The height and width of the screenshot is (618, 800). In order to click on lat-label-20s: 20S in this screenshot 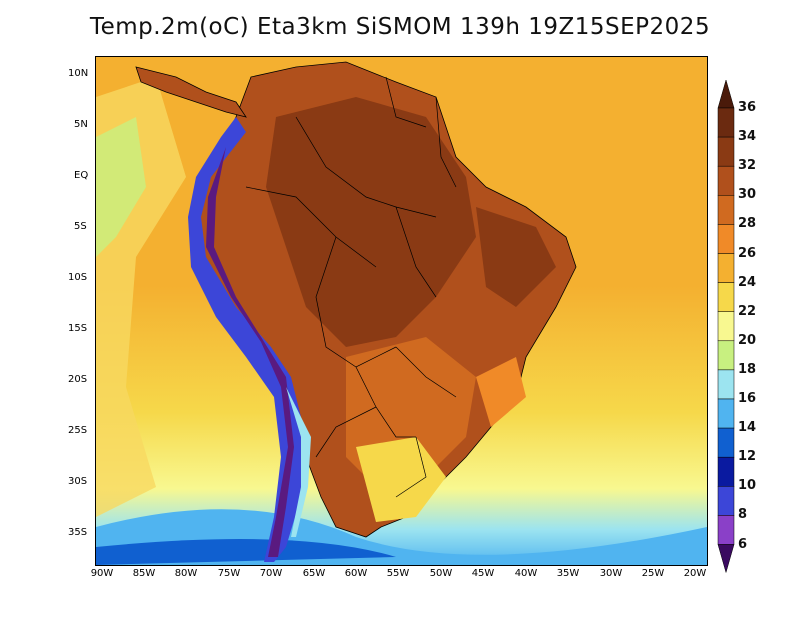, I will do `click(78, 379)`.